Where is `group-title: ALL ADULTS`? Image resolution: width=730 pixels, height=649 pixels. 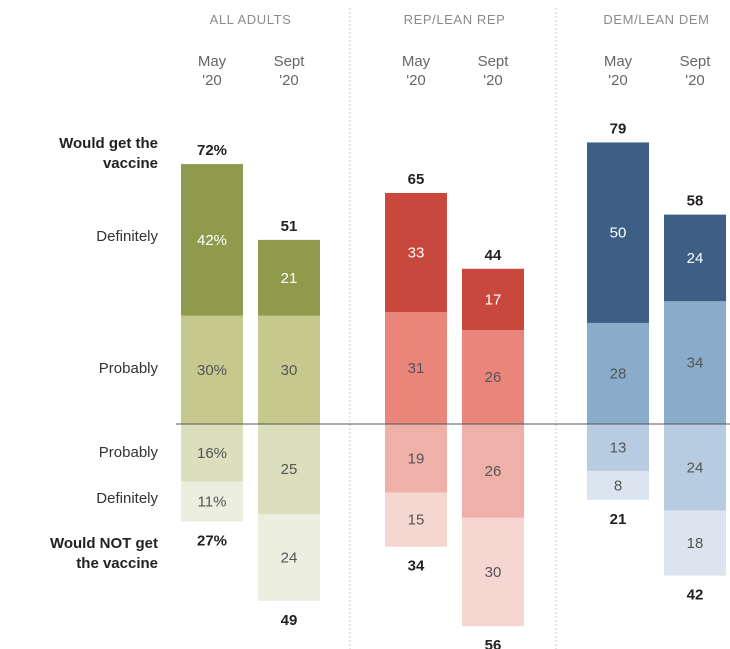 group-title: ALL ADULTS is located at coordinates (251, 19).